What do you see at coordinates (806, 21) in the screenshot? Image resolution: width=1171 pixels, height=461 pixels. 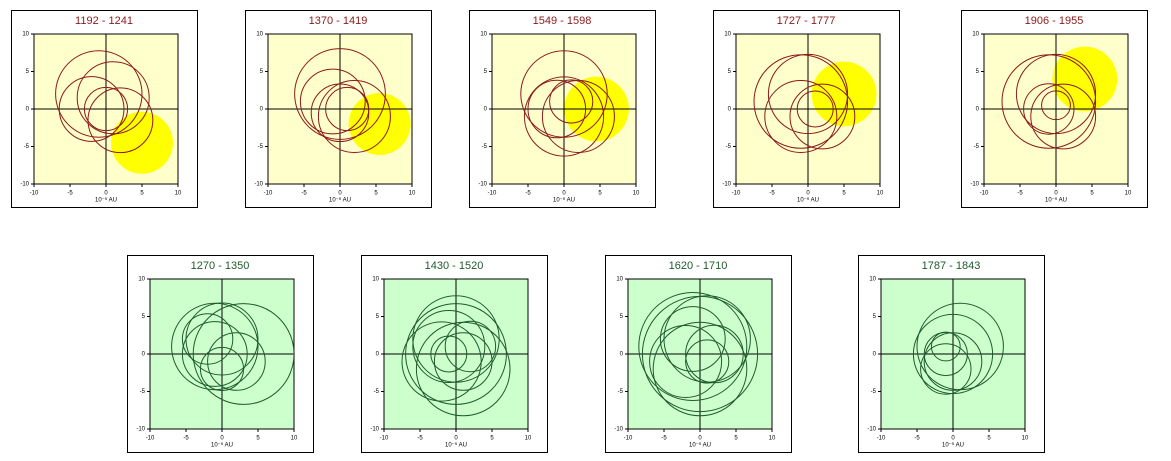 I see `panel-title: 1727 - 1777` at bounding box center [806, 21].